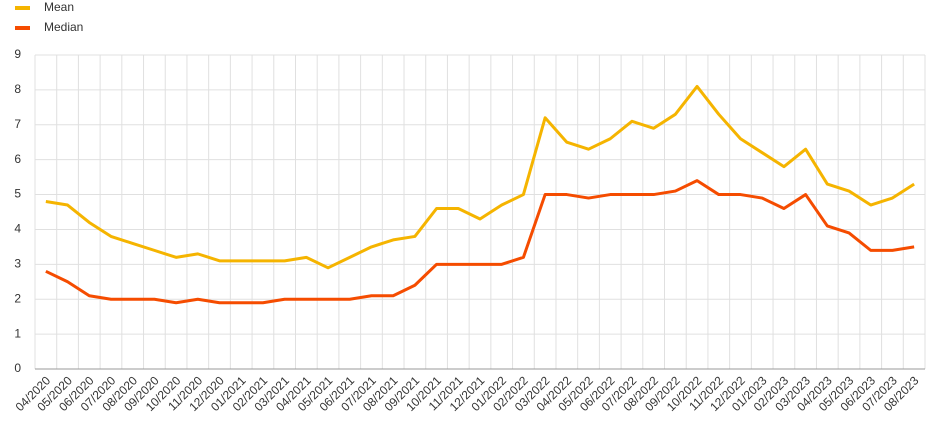 This screenshot has height=429, width=945. I want to click on y-tick-label: 1, so click(17, 333).